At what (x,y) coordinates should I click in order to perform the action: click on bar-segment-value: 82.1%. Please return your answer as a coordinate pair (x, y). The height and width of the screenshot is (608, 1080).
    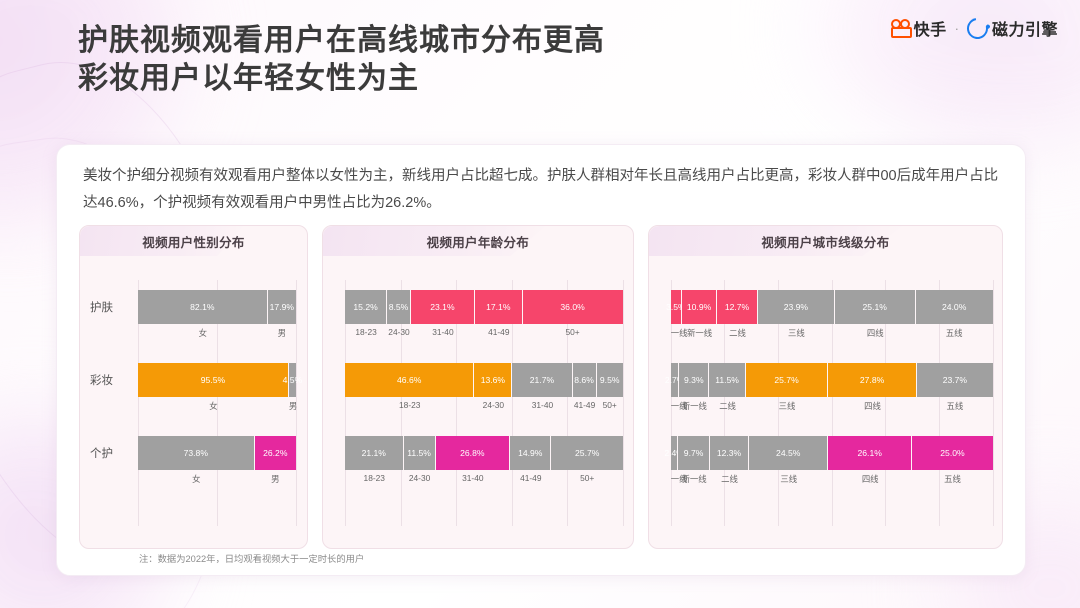
    Looking at the image, I should click on (202, 307).